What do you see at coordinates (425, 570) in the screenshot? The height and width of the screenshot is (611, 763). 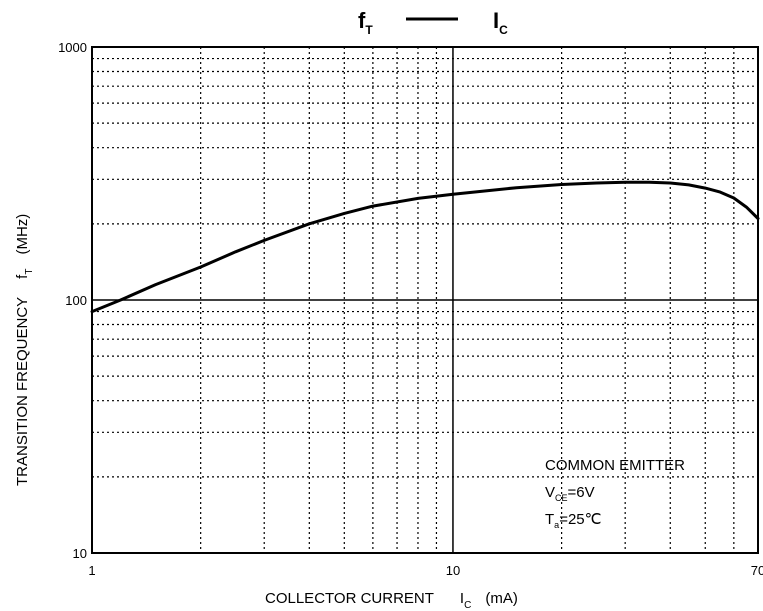 I see `x-tick-labels: 1 10 70` at bounding box center [425, 570].